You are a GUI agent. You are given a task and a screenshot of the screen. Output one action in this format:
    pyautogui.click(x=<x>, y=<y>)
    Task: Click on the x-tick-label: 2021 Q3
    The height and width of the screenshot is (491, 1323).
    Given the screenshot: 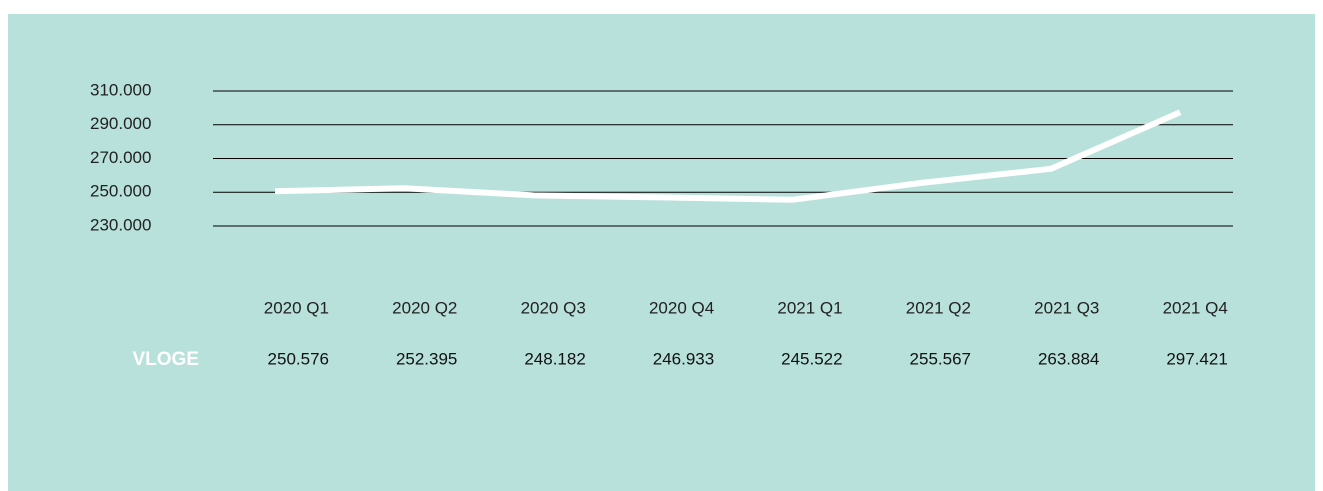 What is the action you would take?
    pyautogui.click(x=1066, y=307)
    